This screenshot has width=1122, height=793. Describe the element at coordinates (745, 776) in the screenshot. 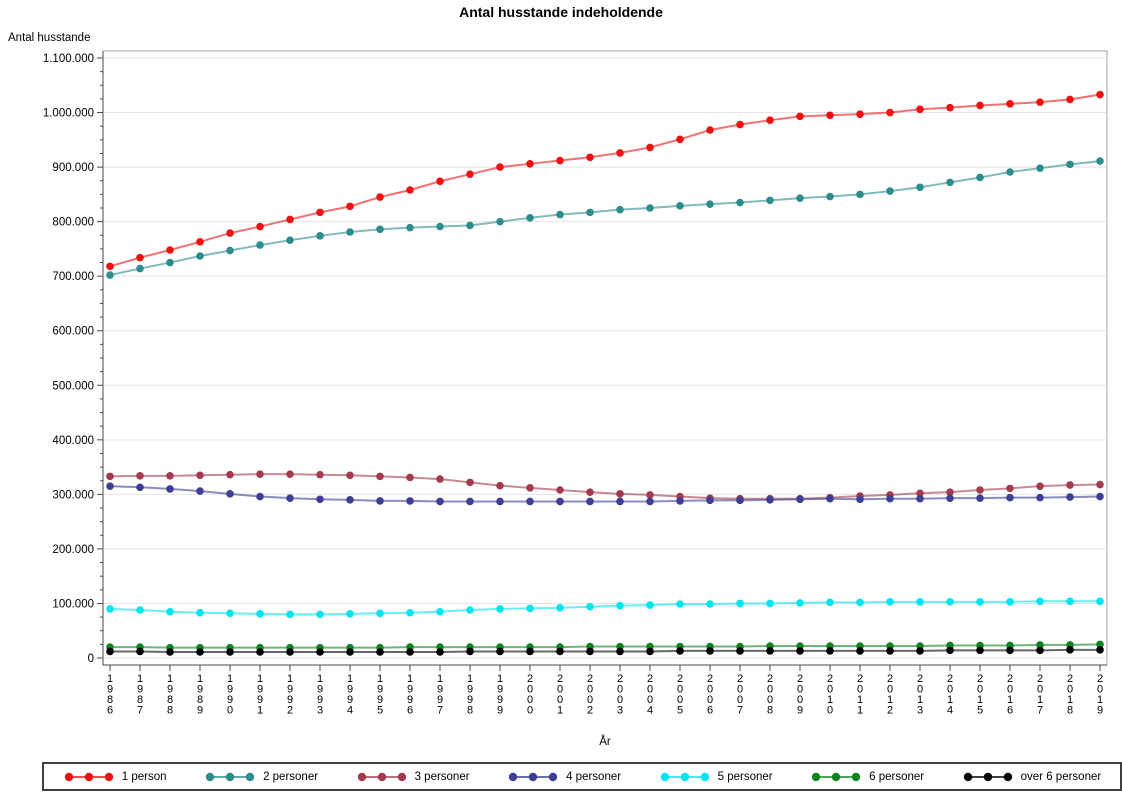

I see `legend-label: 5 personer` at that location.